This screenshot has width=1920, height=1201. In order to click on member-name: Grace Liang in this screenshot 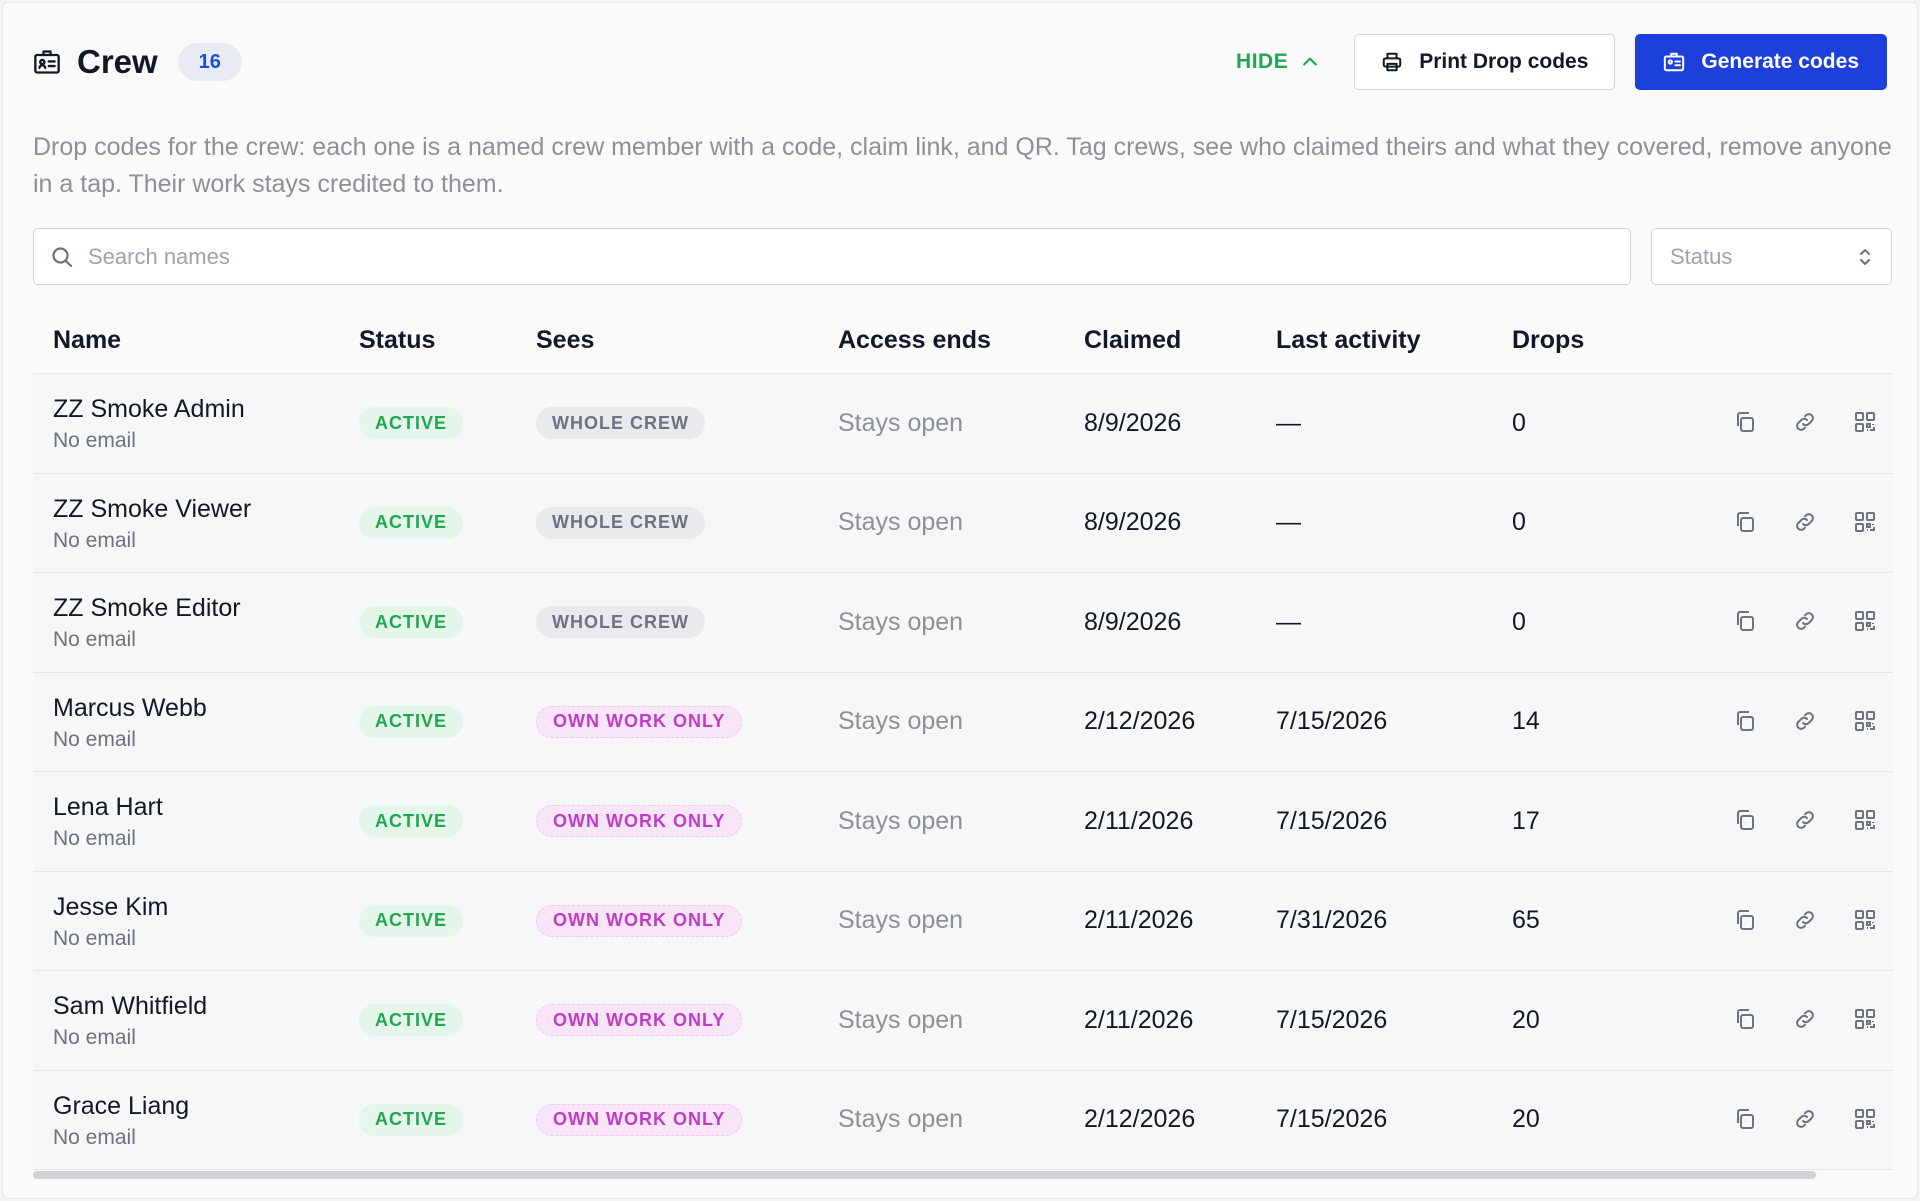, I will do `click(121, 1105)`.